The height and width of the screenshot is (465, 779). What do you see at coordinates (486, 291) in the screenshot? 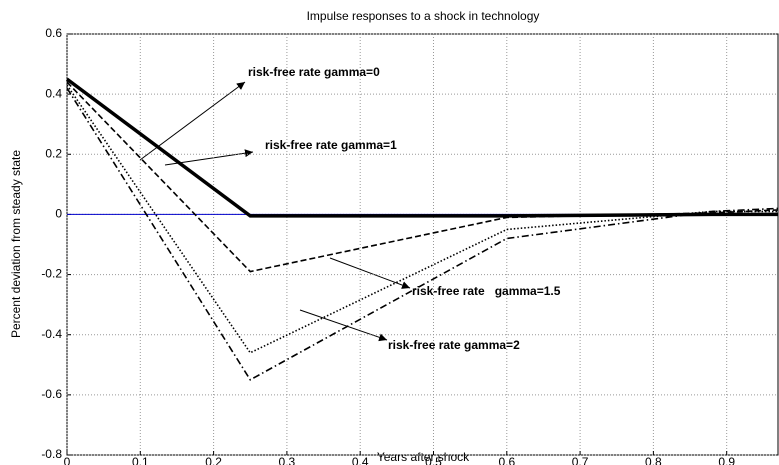
I see `annotation: risk-free rate gamma=1.5` at bounding box center [486, 291].